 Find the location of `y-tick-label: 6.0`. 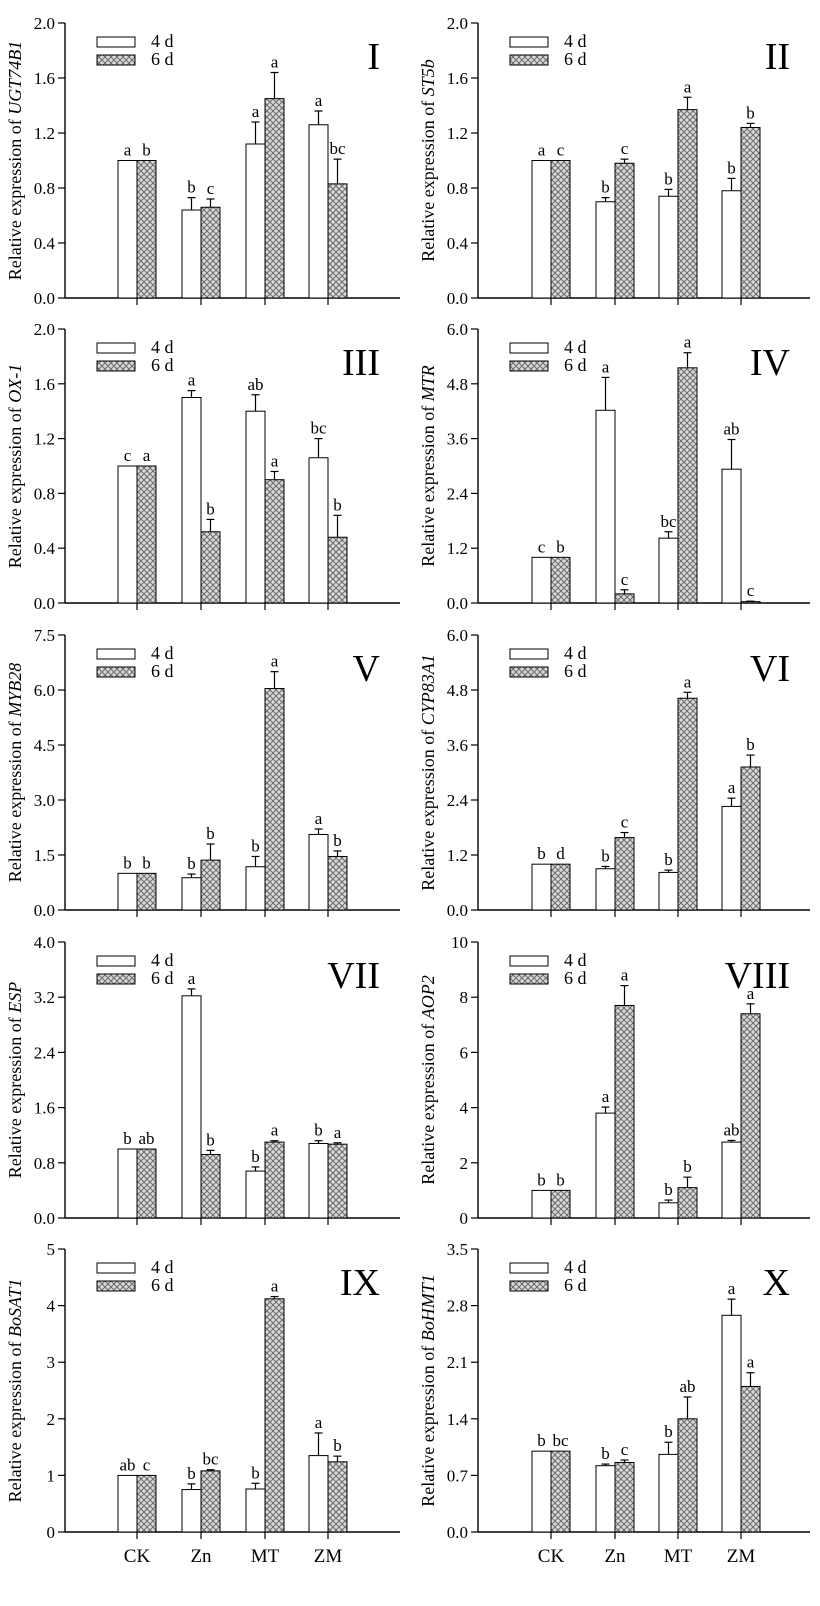

y-tick-label: 6.0 is located at coordinates (457, 329).